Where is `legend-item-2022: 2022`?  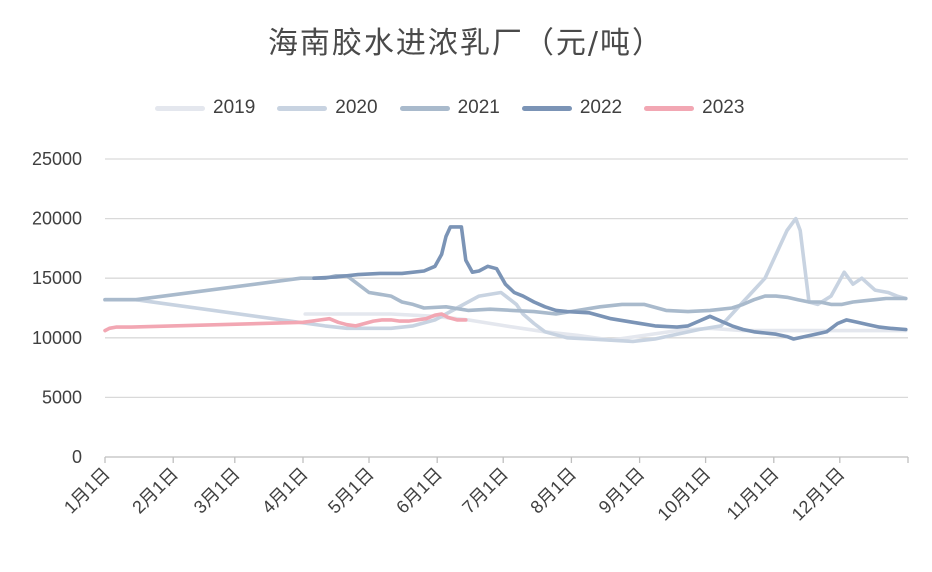 legend-item-2022: 2022 is located at coordinates (572, 108).